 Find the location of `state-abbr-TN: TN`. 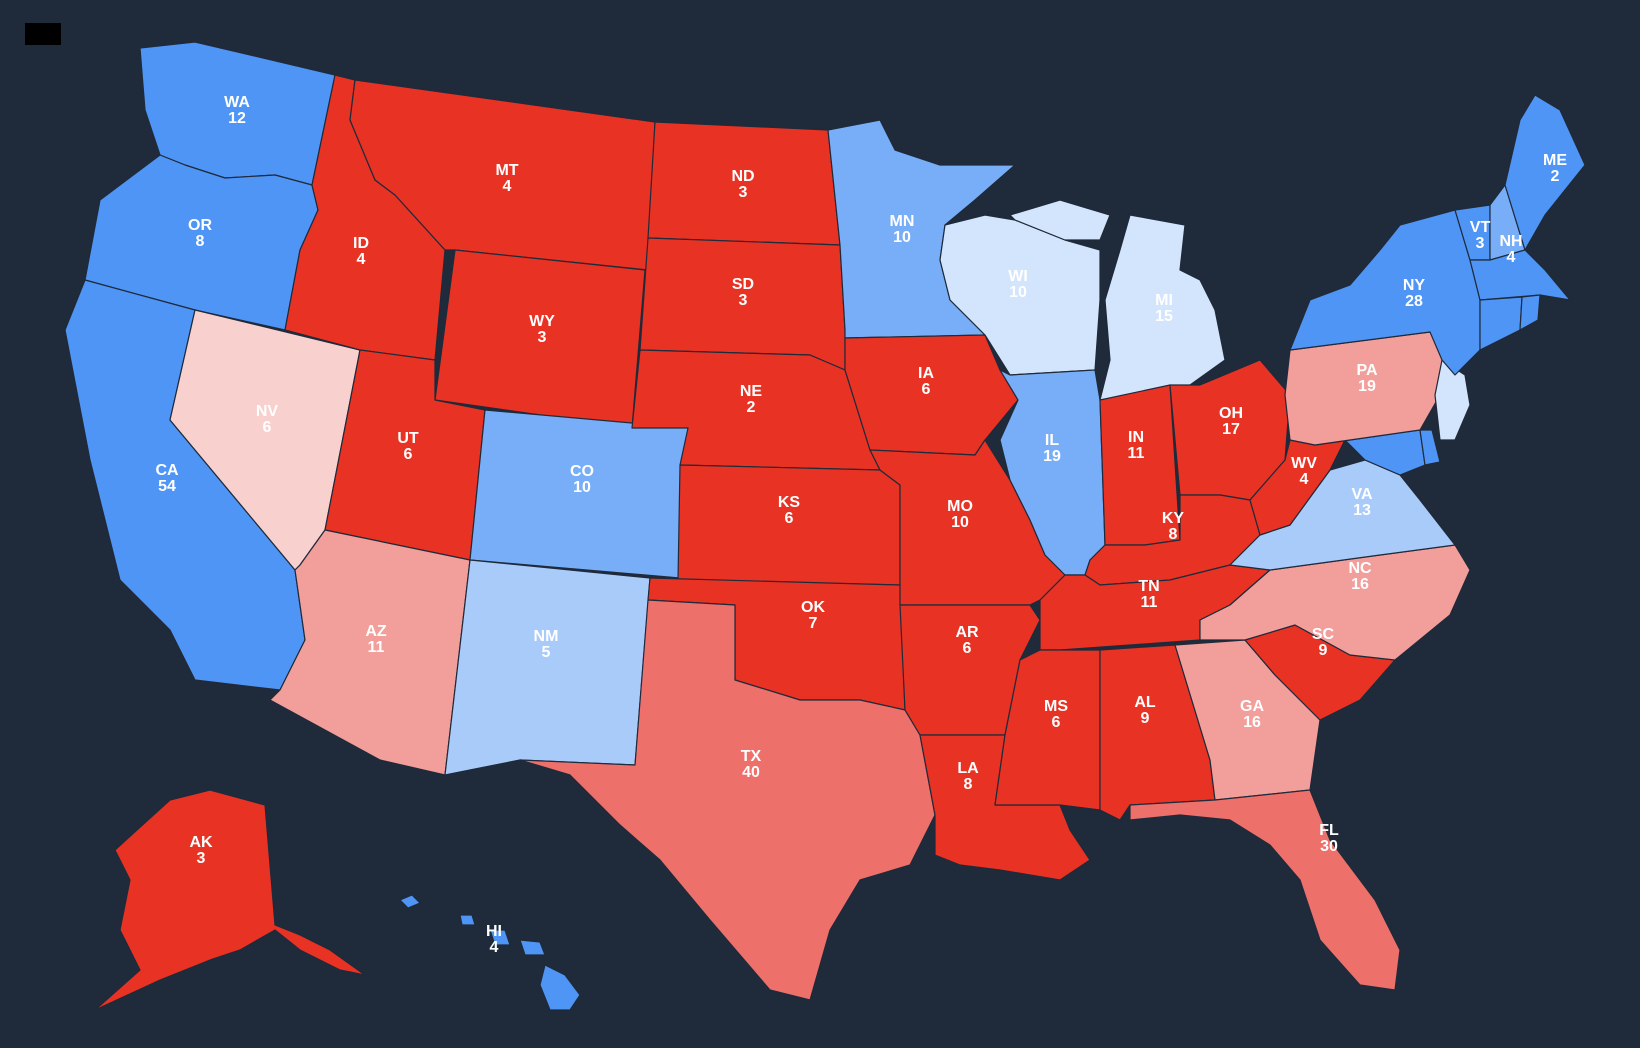

state-abbr-TN: TN is located at coordinates (1148, 586).